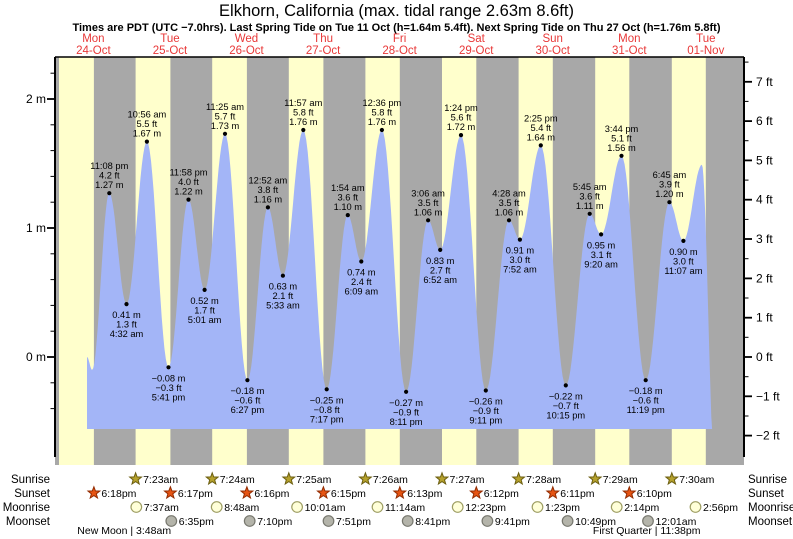 Image resolution: width=793 pixels, height=539 pixels. I want to click on right-axis-label: 1 ft, so click(764, 318).